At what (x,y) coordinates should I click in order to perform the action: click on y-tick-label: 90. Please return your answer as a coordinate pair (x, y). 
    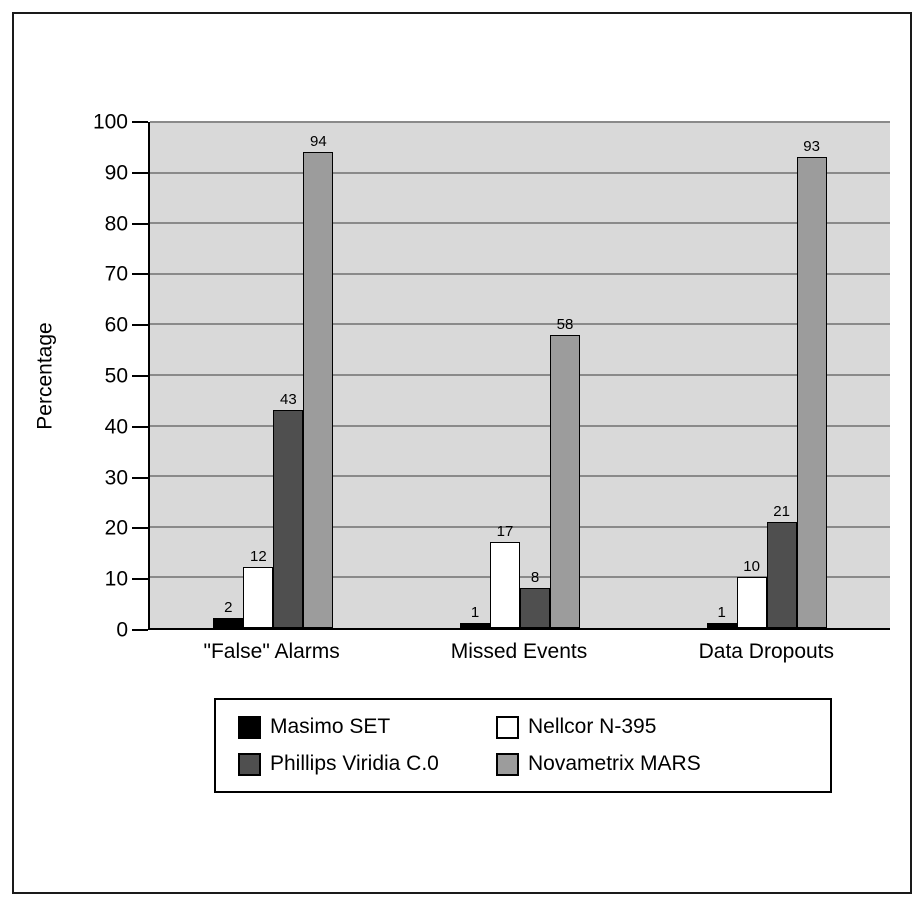
    Looking at the image, I should click on (116, 173).